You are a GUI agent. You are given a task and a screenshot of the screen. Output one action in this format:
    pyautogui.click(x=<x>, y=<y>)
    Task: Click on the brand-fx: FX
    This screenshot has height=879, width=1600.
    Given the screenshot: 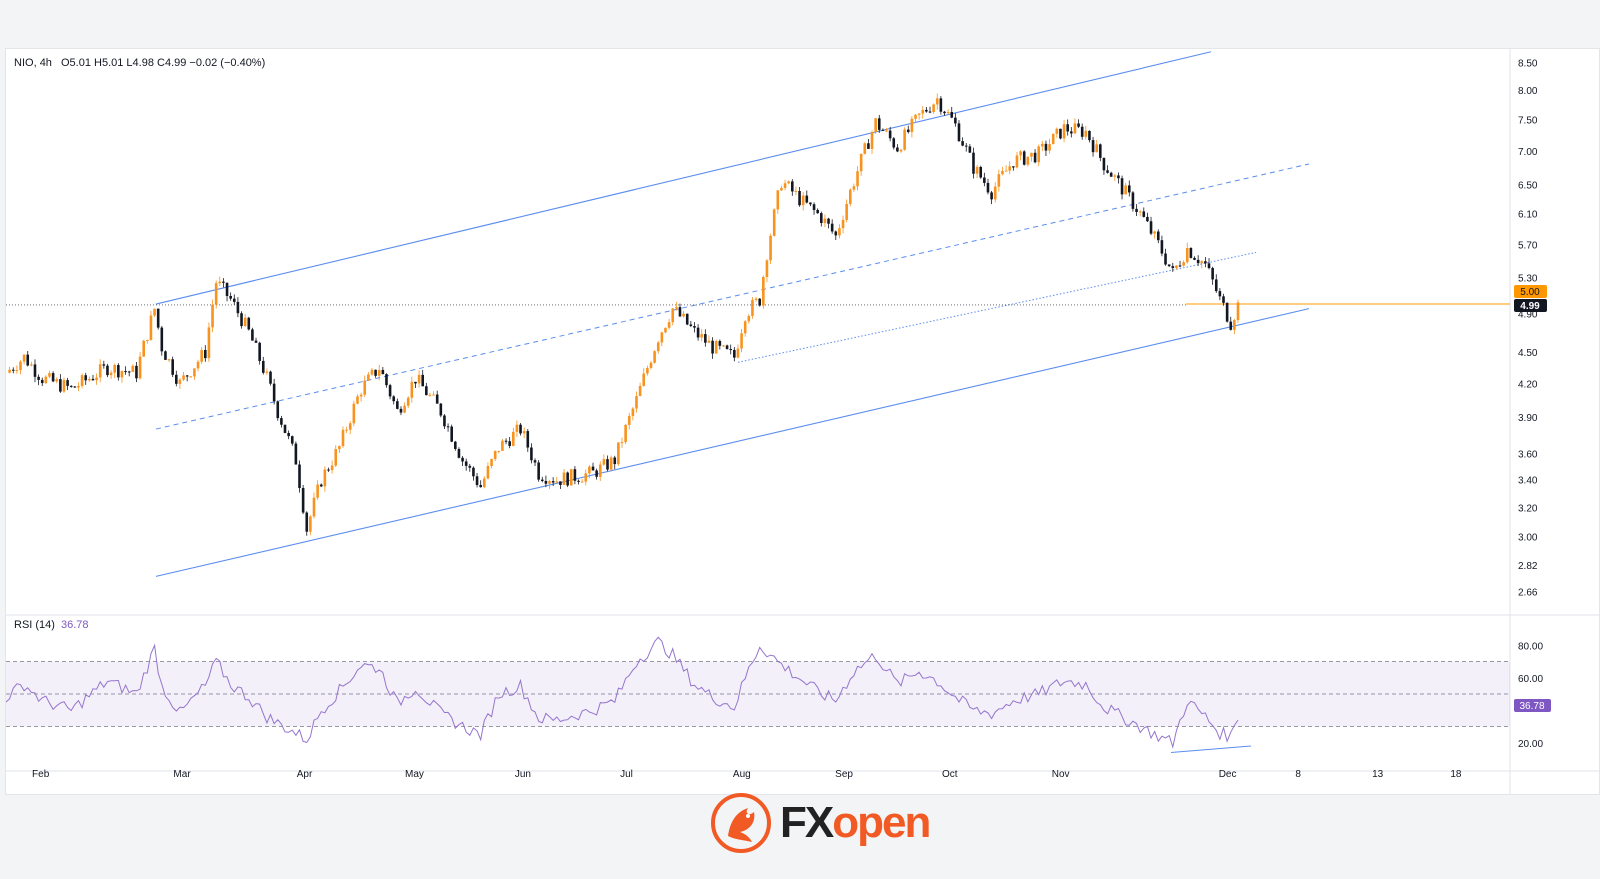 What is the action you would take?
    pyautogui.click(x=807, y=822)
    